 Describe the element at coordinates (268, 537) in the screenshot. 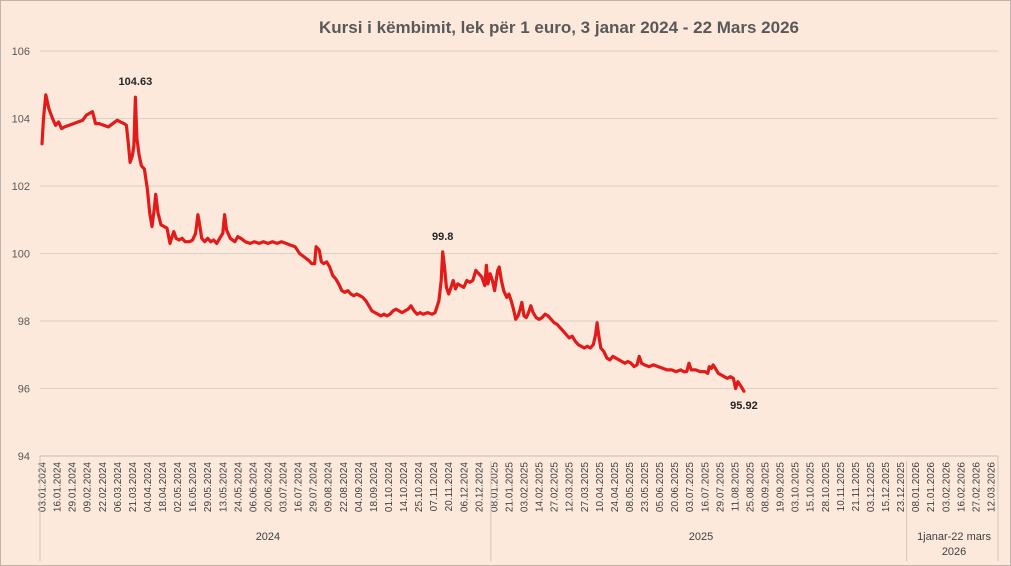

I see `x-group-label: 2024` at that location.